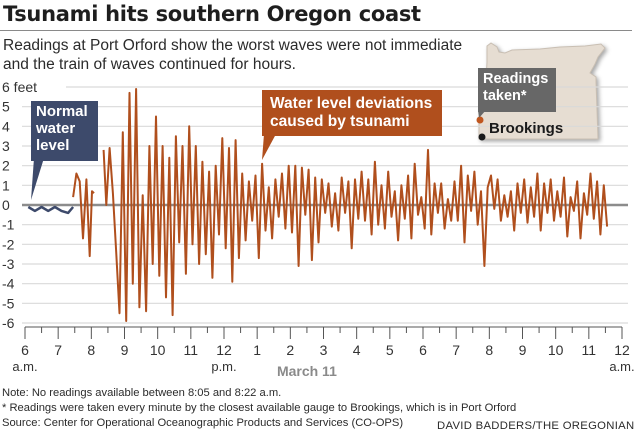  Describe the element at coordinates (19, 87) in the screenshot. I see `y-tick-label: 6 feet` at that location.